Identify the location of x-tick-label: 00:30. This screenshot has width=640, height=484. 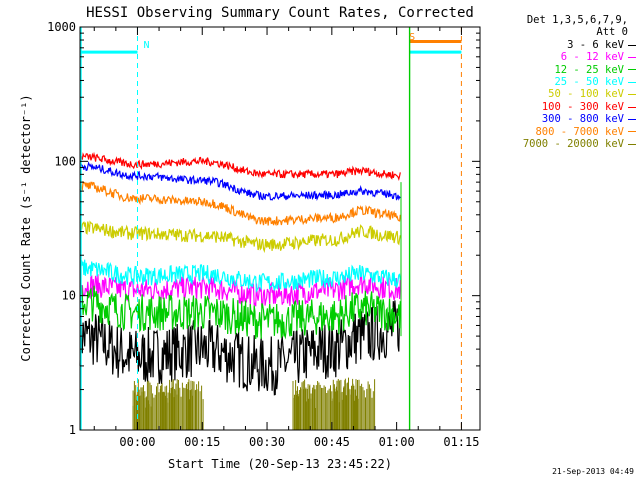
(267, 442).